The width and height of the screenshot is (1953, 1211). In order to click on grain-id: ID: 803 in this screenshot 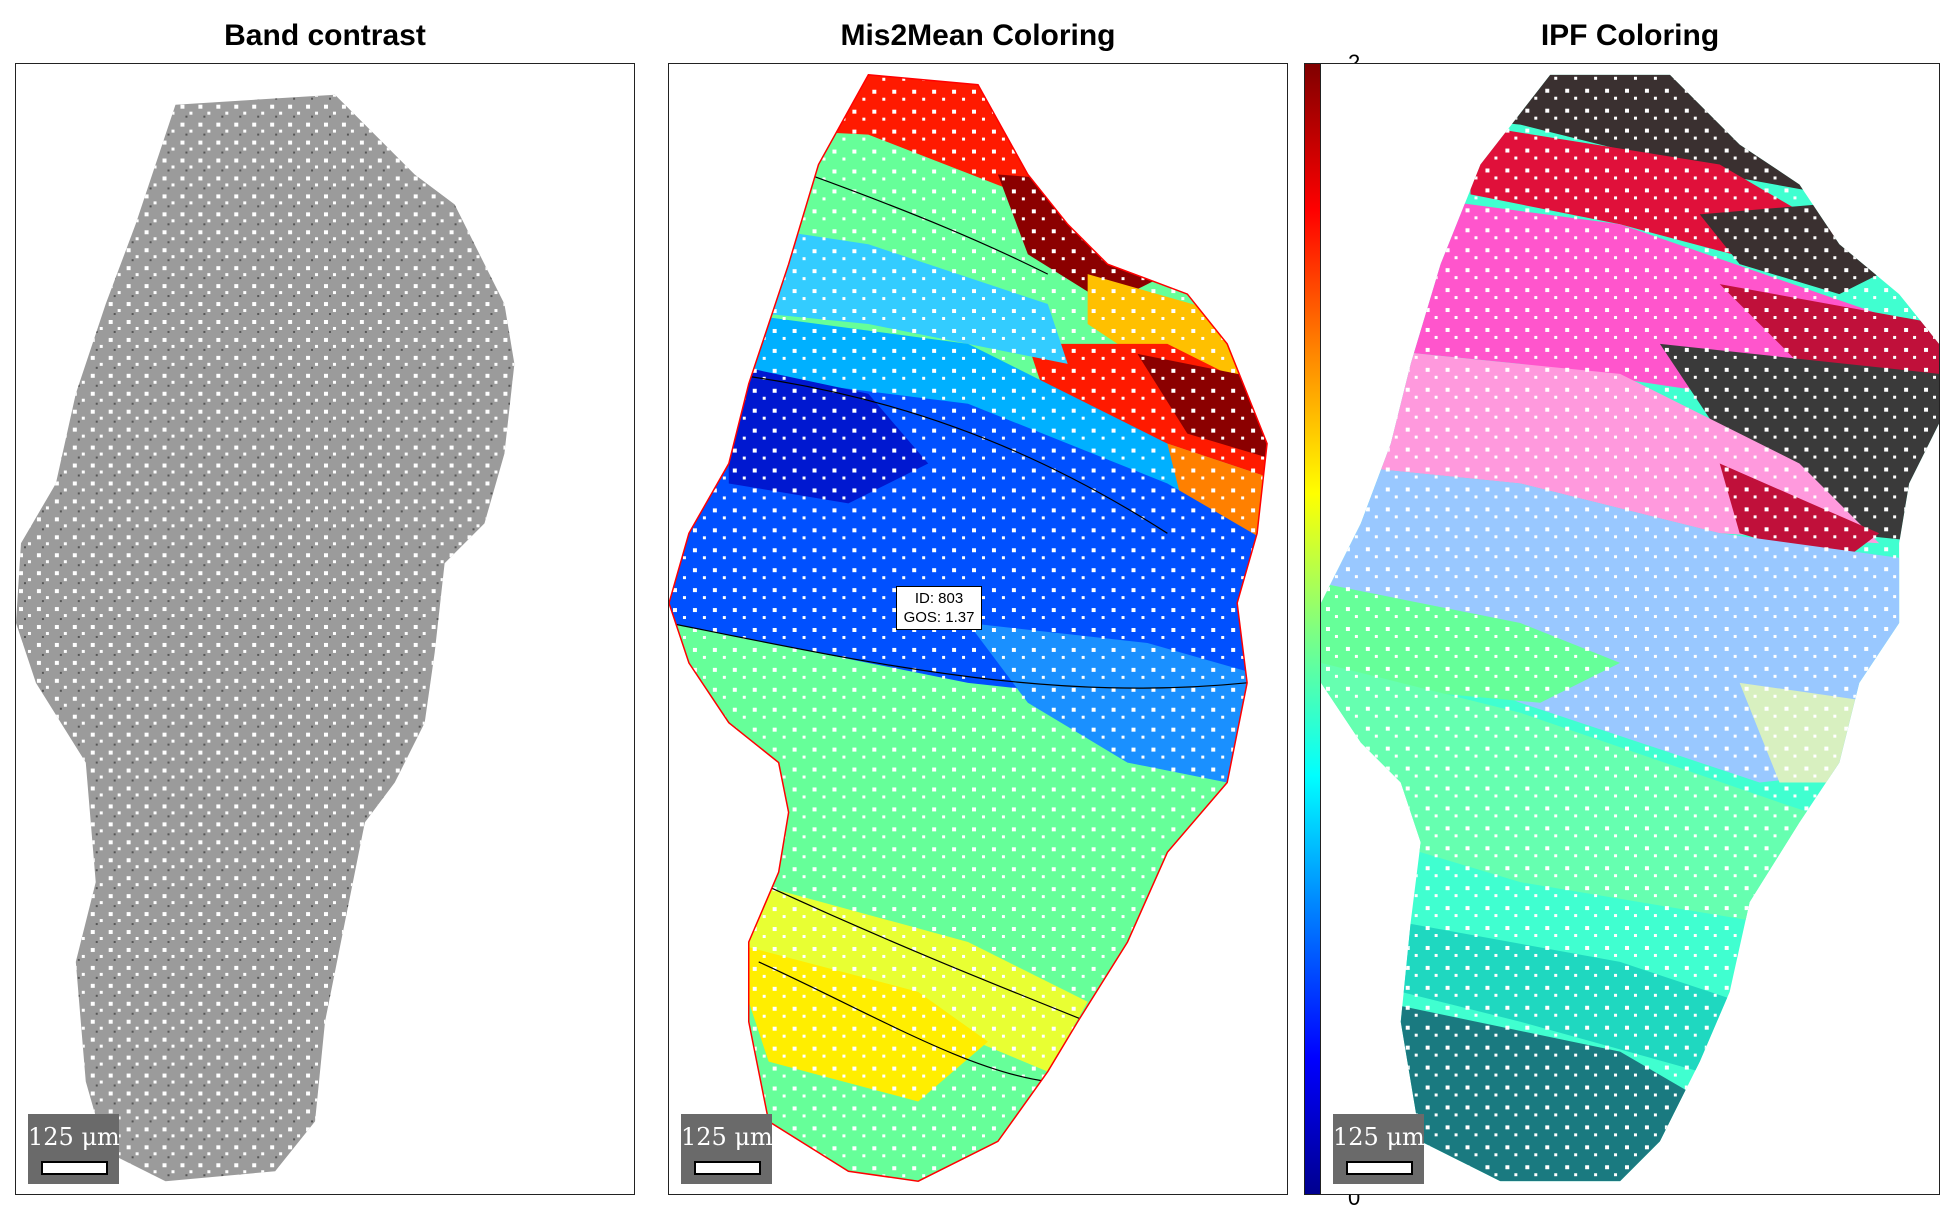, I will do `click(939, 598)`.